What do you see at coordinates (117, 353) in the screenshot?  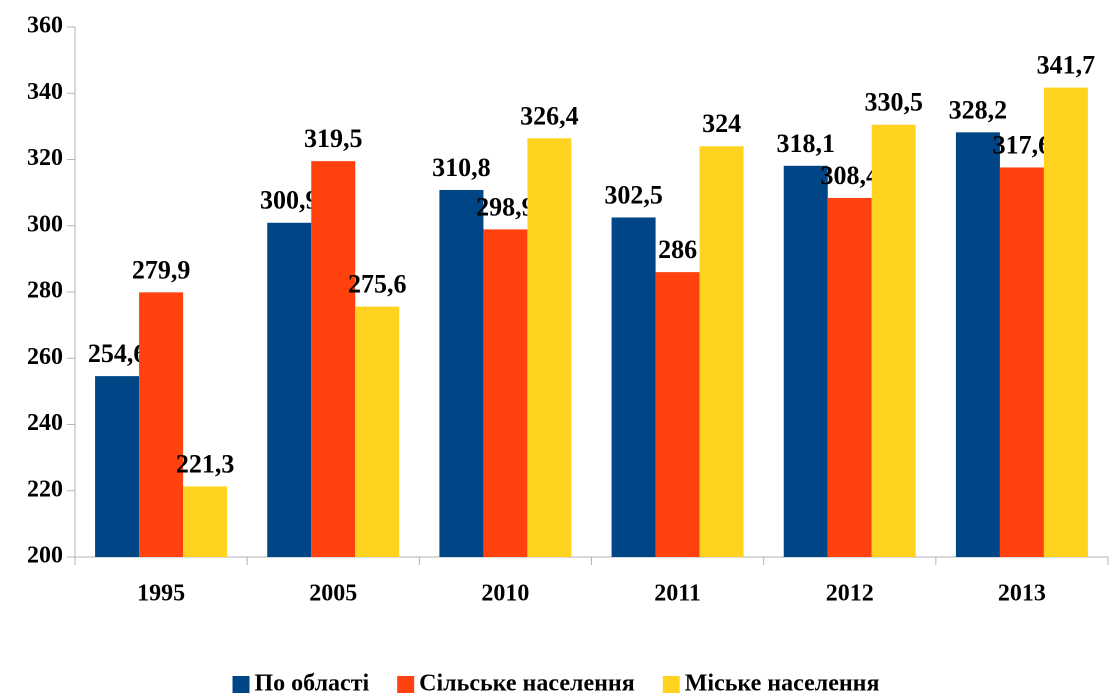 I see `value-label: 254,6` at bounding box center [117, 353].